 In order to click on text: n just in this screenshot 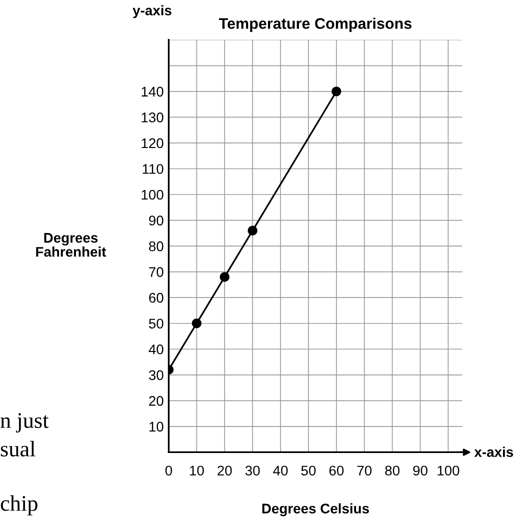, I will do `click(24, 423)`.